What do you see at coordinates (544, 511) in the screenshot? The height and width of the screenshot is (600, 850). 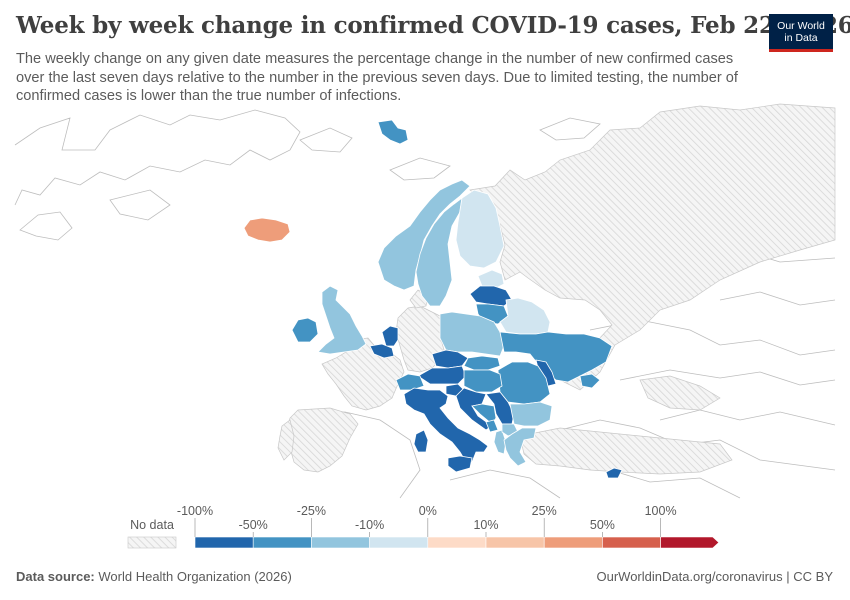 I see `legend-tick-label: 25%` at bounding box center [544, 511].